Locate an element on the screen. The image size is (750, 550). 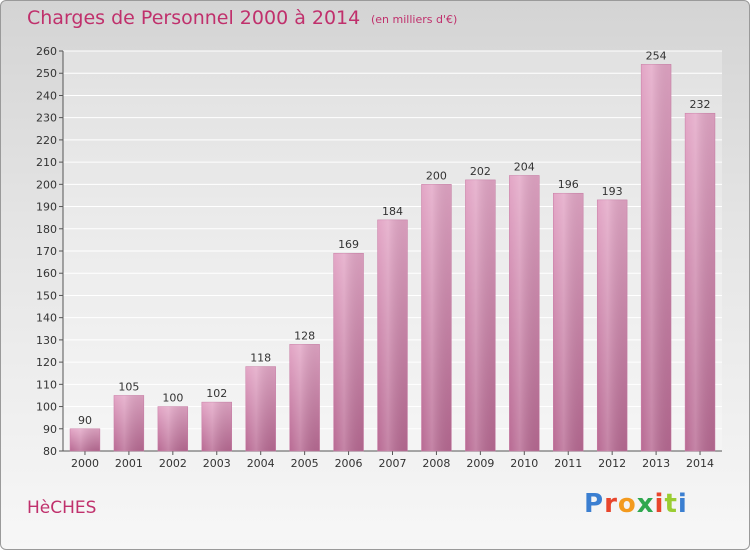
chart-title: Charges de Personnel 2000 à 2014 is located at coordinates (194, 18).